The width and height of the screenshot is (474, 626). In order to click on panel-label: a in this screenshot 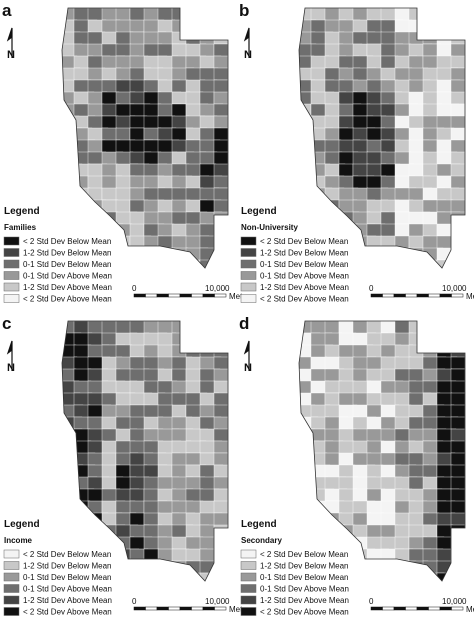, I will do `click(7, 10)`.